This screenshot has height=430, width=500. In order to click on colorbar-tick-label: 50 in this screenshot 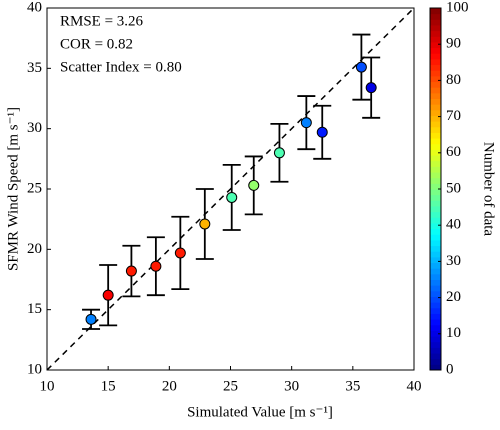, I will do `click(453, 188)`.